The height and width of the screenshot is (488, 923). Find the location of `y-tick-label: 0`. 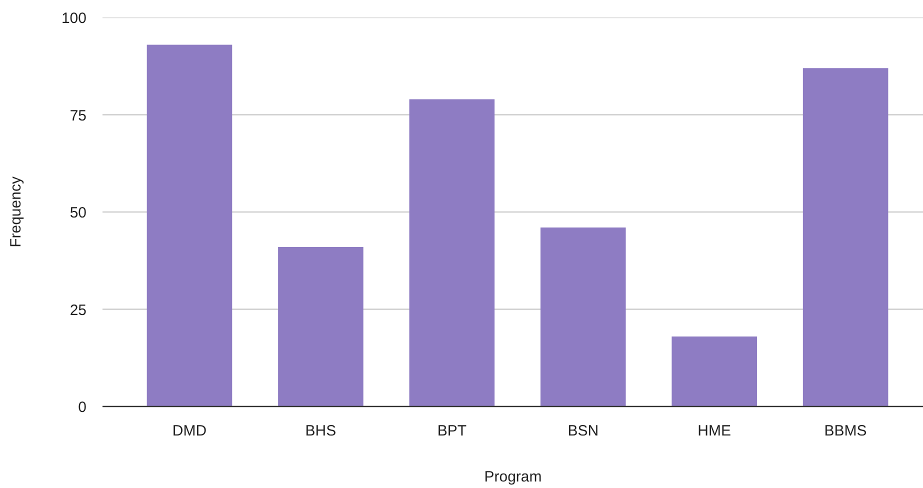

y-tick-label: 0 is located at coordinates (82, 407).